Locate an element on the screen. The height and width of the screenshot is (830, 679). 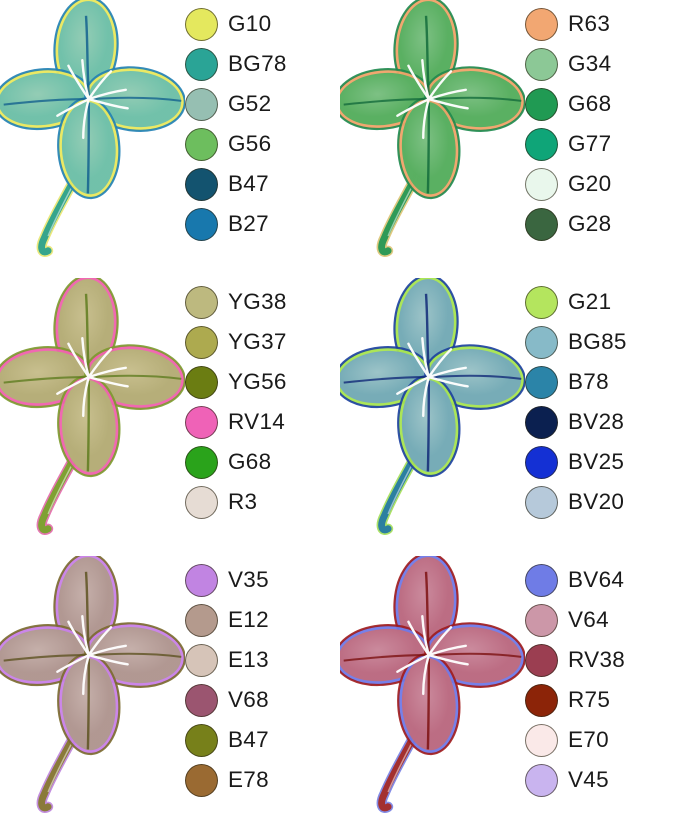
color-swatch-row: G20 is located at coordinates (602, 184).